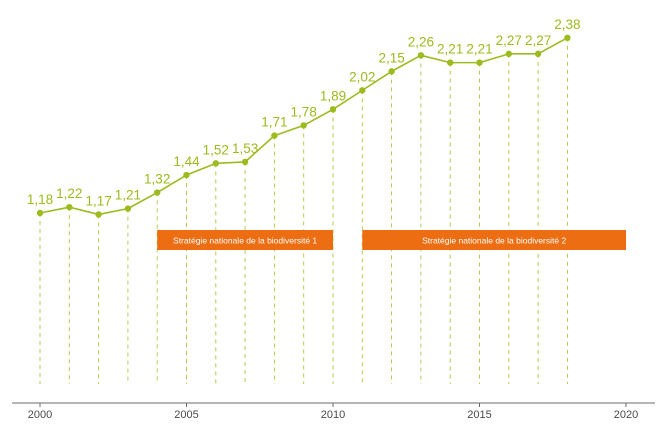 The height and width of the screenshot is (429, 663). What do you see at coordinates (245, 148) in the screenshot?
I see `data-label: 1,53` at bounding box center [245, 148].